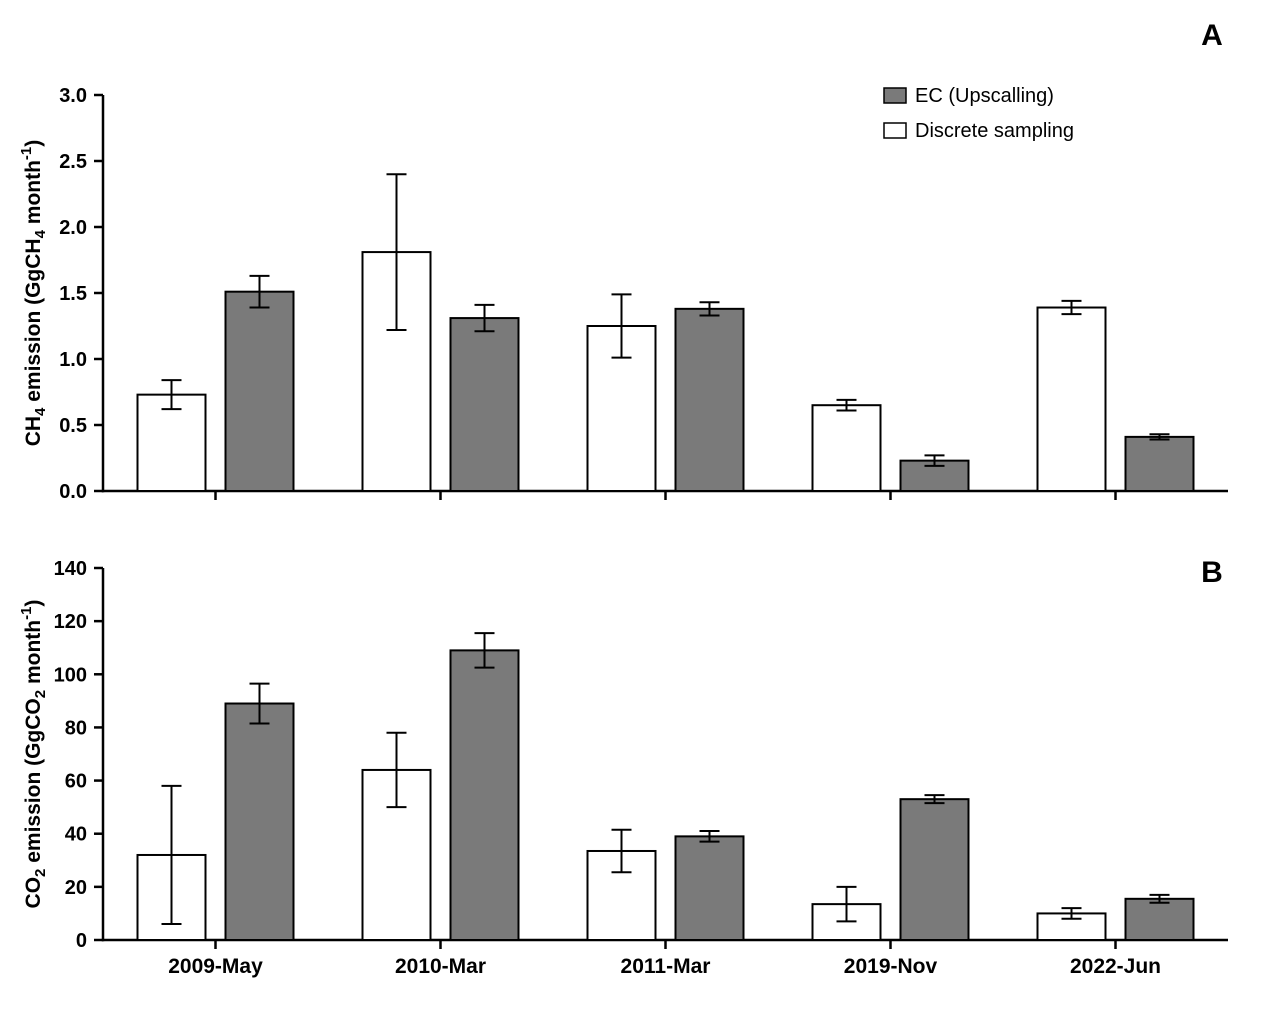  Describe the element at coordinates (73, 360) in the screenshot. I see `y-tick-label: 1.0` at that location.